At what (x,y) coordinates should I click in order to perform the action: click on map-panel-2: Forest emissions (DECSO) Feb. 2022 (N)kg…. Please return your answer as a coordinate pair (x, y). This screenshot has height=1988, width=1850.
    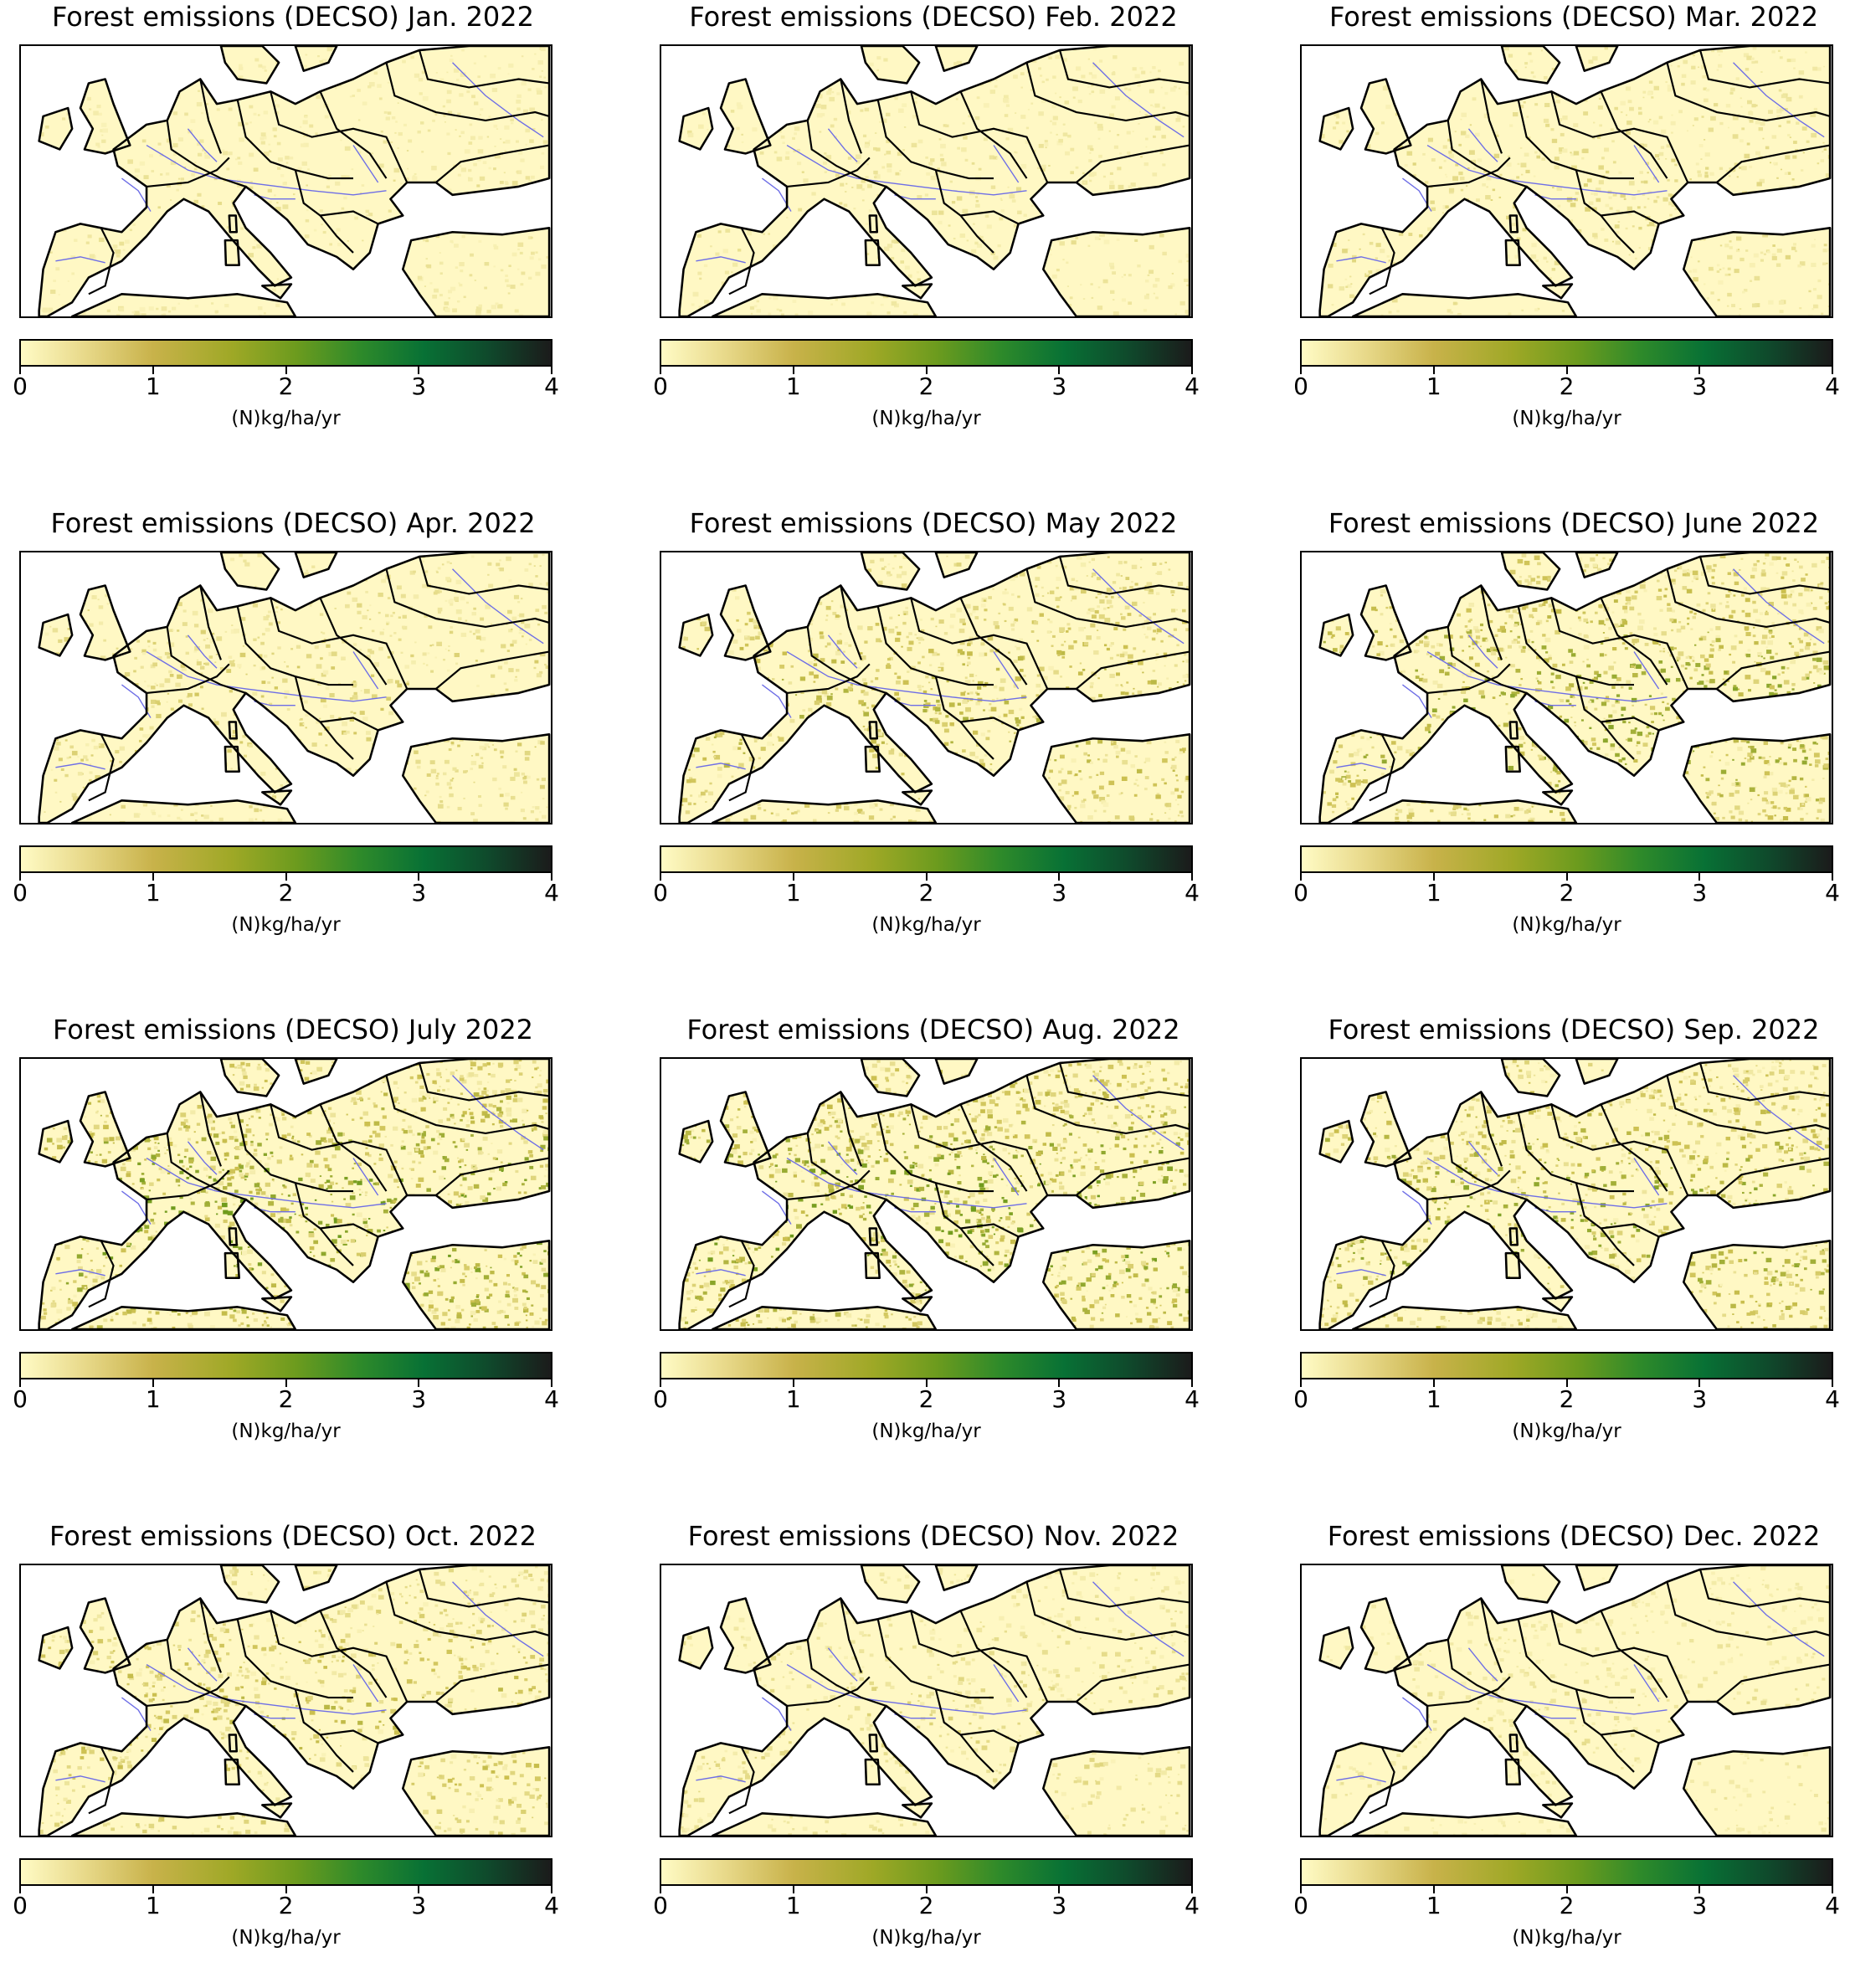
    Looking at the image, I should click on (933, 234).